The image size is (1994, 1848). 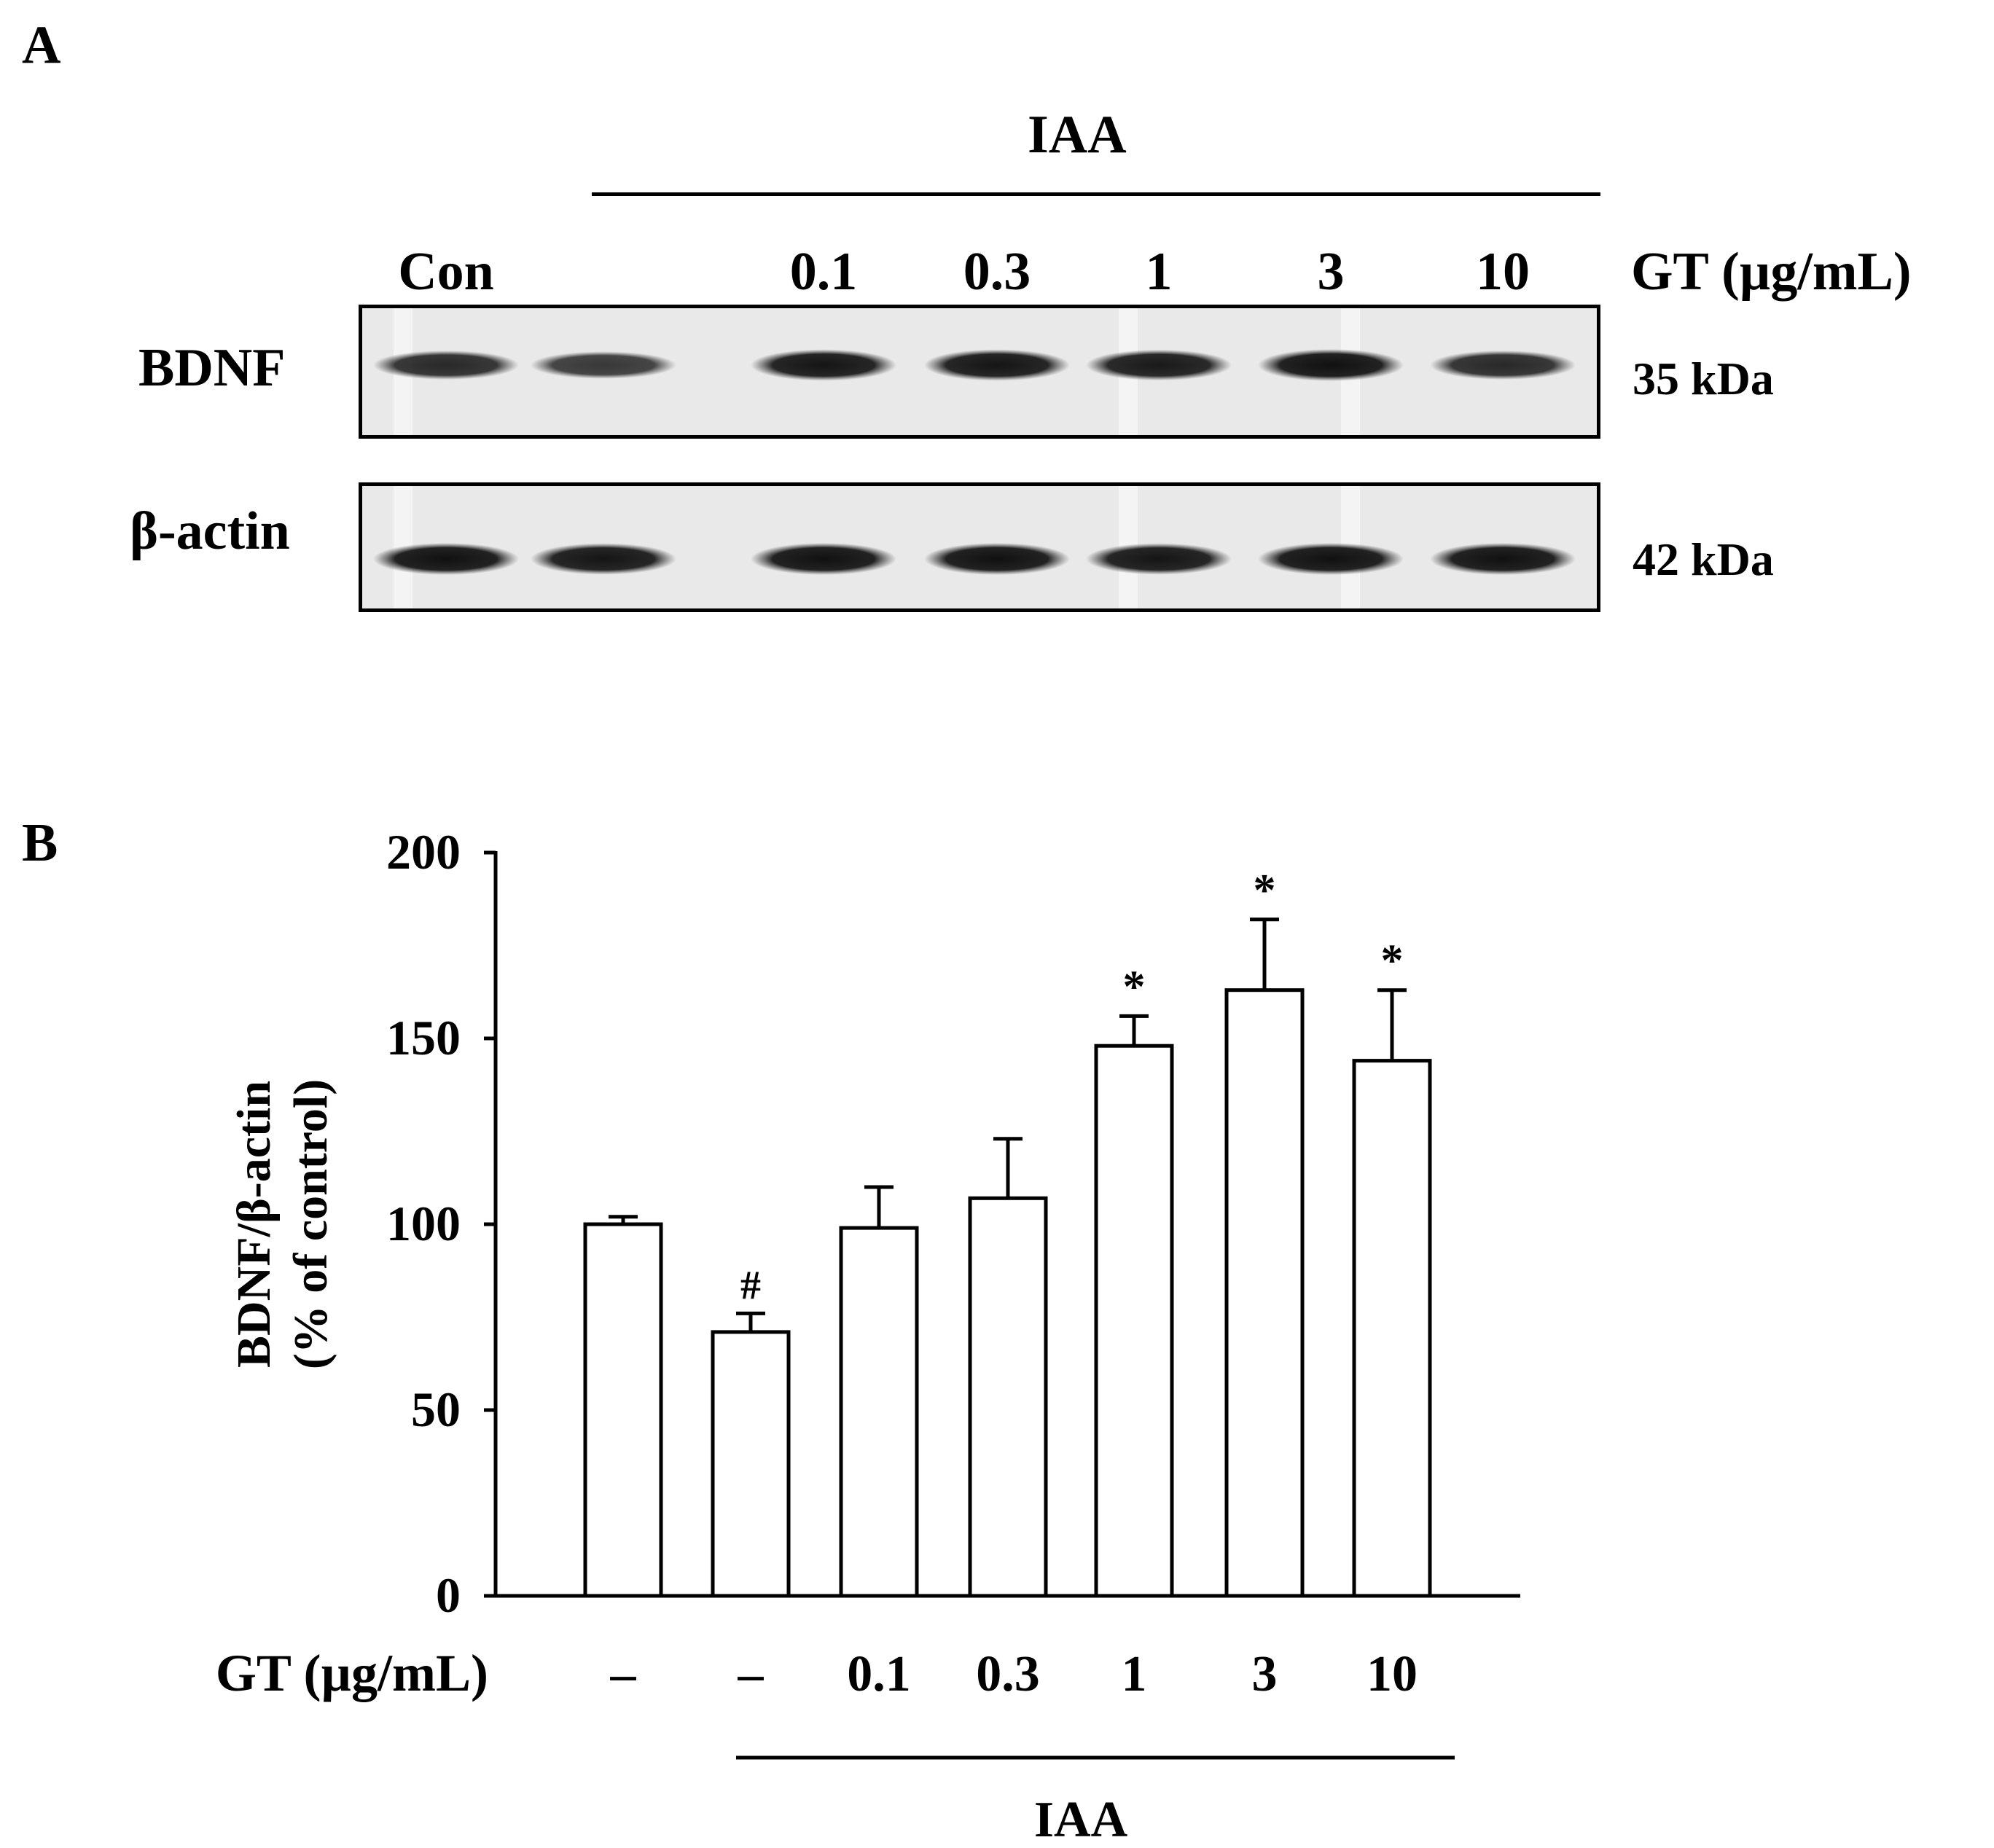 What do you see at coordinates (424, 1037) in the screenshot?
I see `y-tick-label-3: 150` at bounding box center [424, 1037].